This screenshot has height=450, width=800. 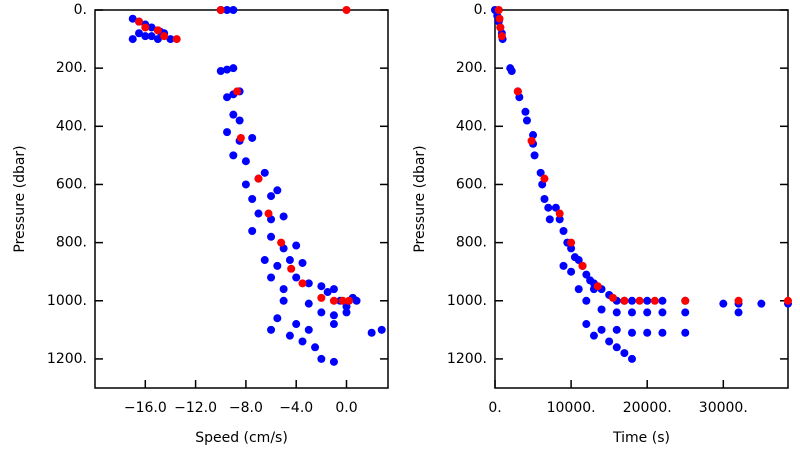 I want to click on y-tick-label: 600., so click(x=471, y=184).